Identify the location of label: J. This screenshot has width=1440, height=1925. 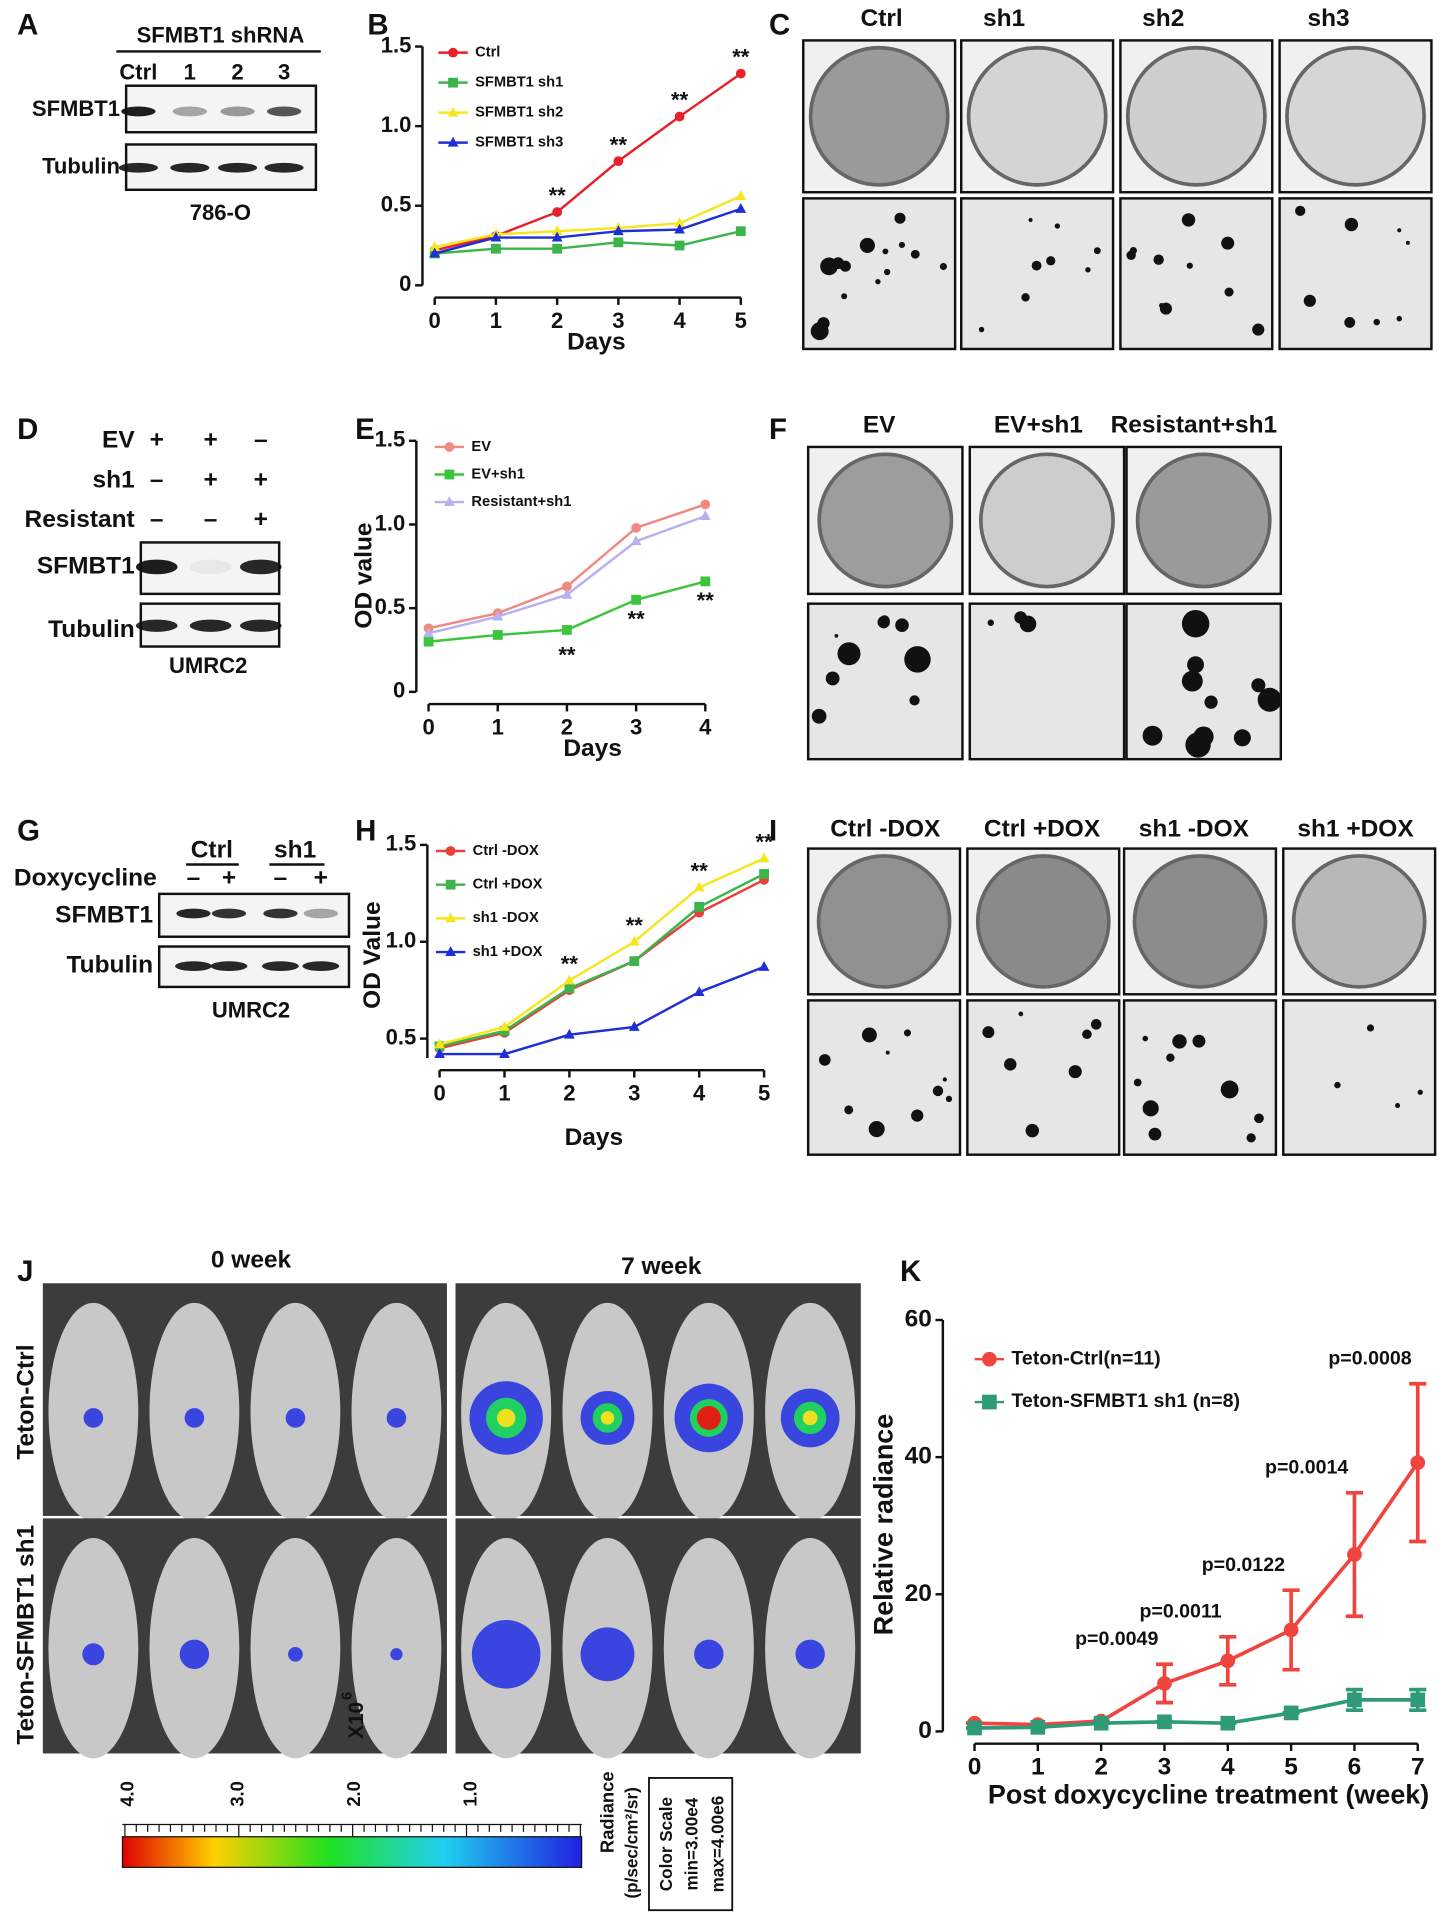
(25, 1271).